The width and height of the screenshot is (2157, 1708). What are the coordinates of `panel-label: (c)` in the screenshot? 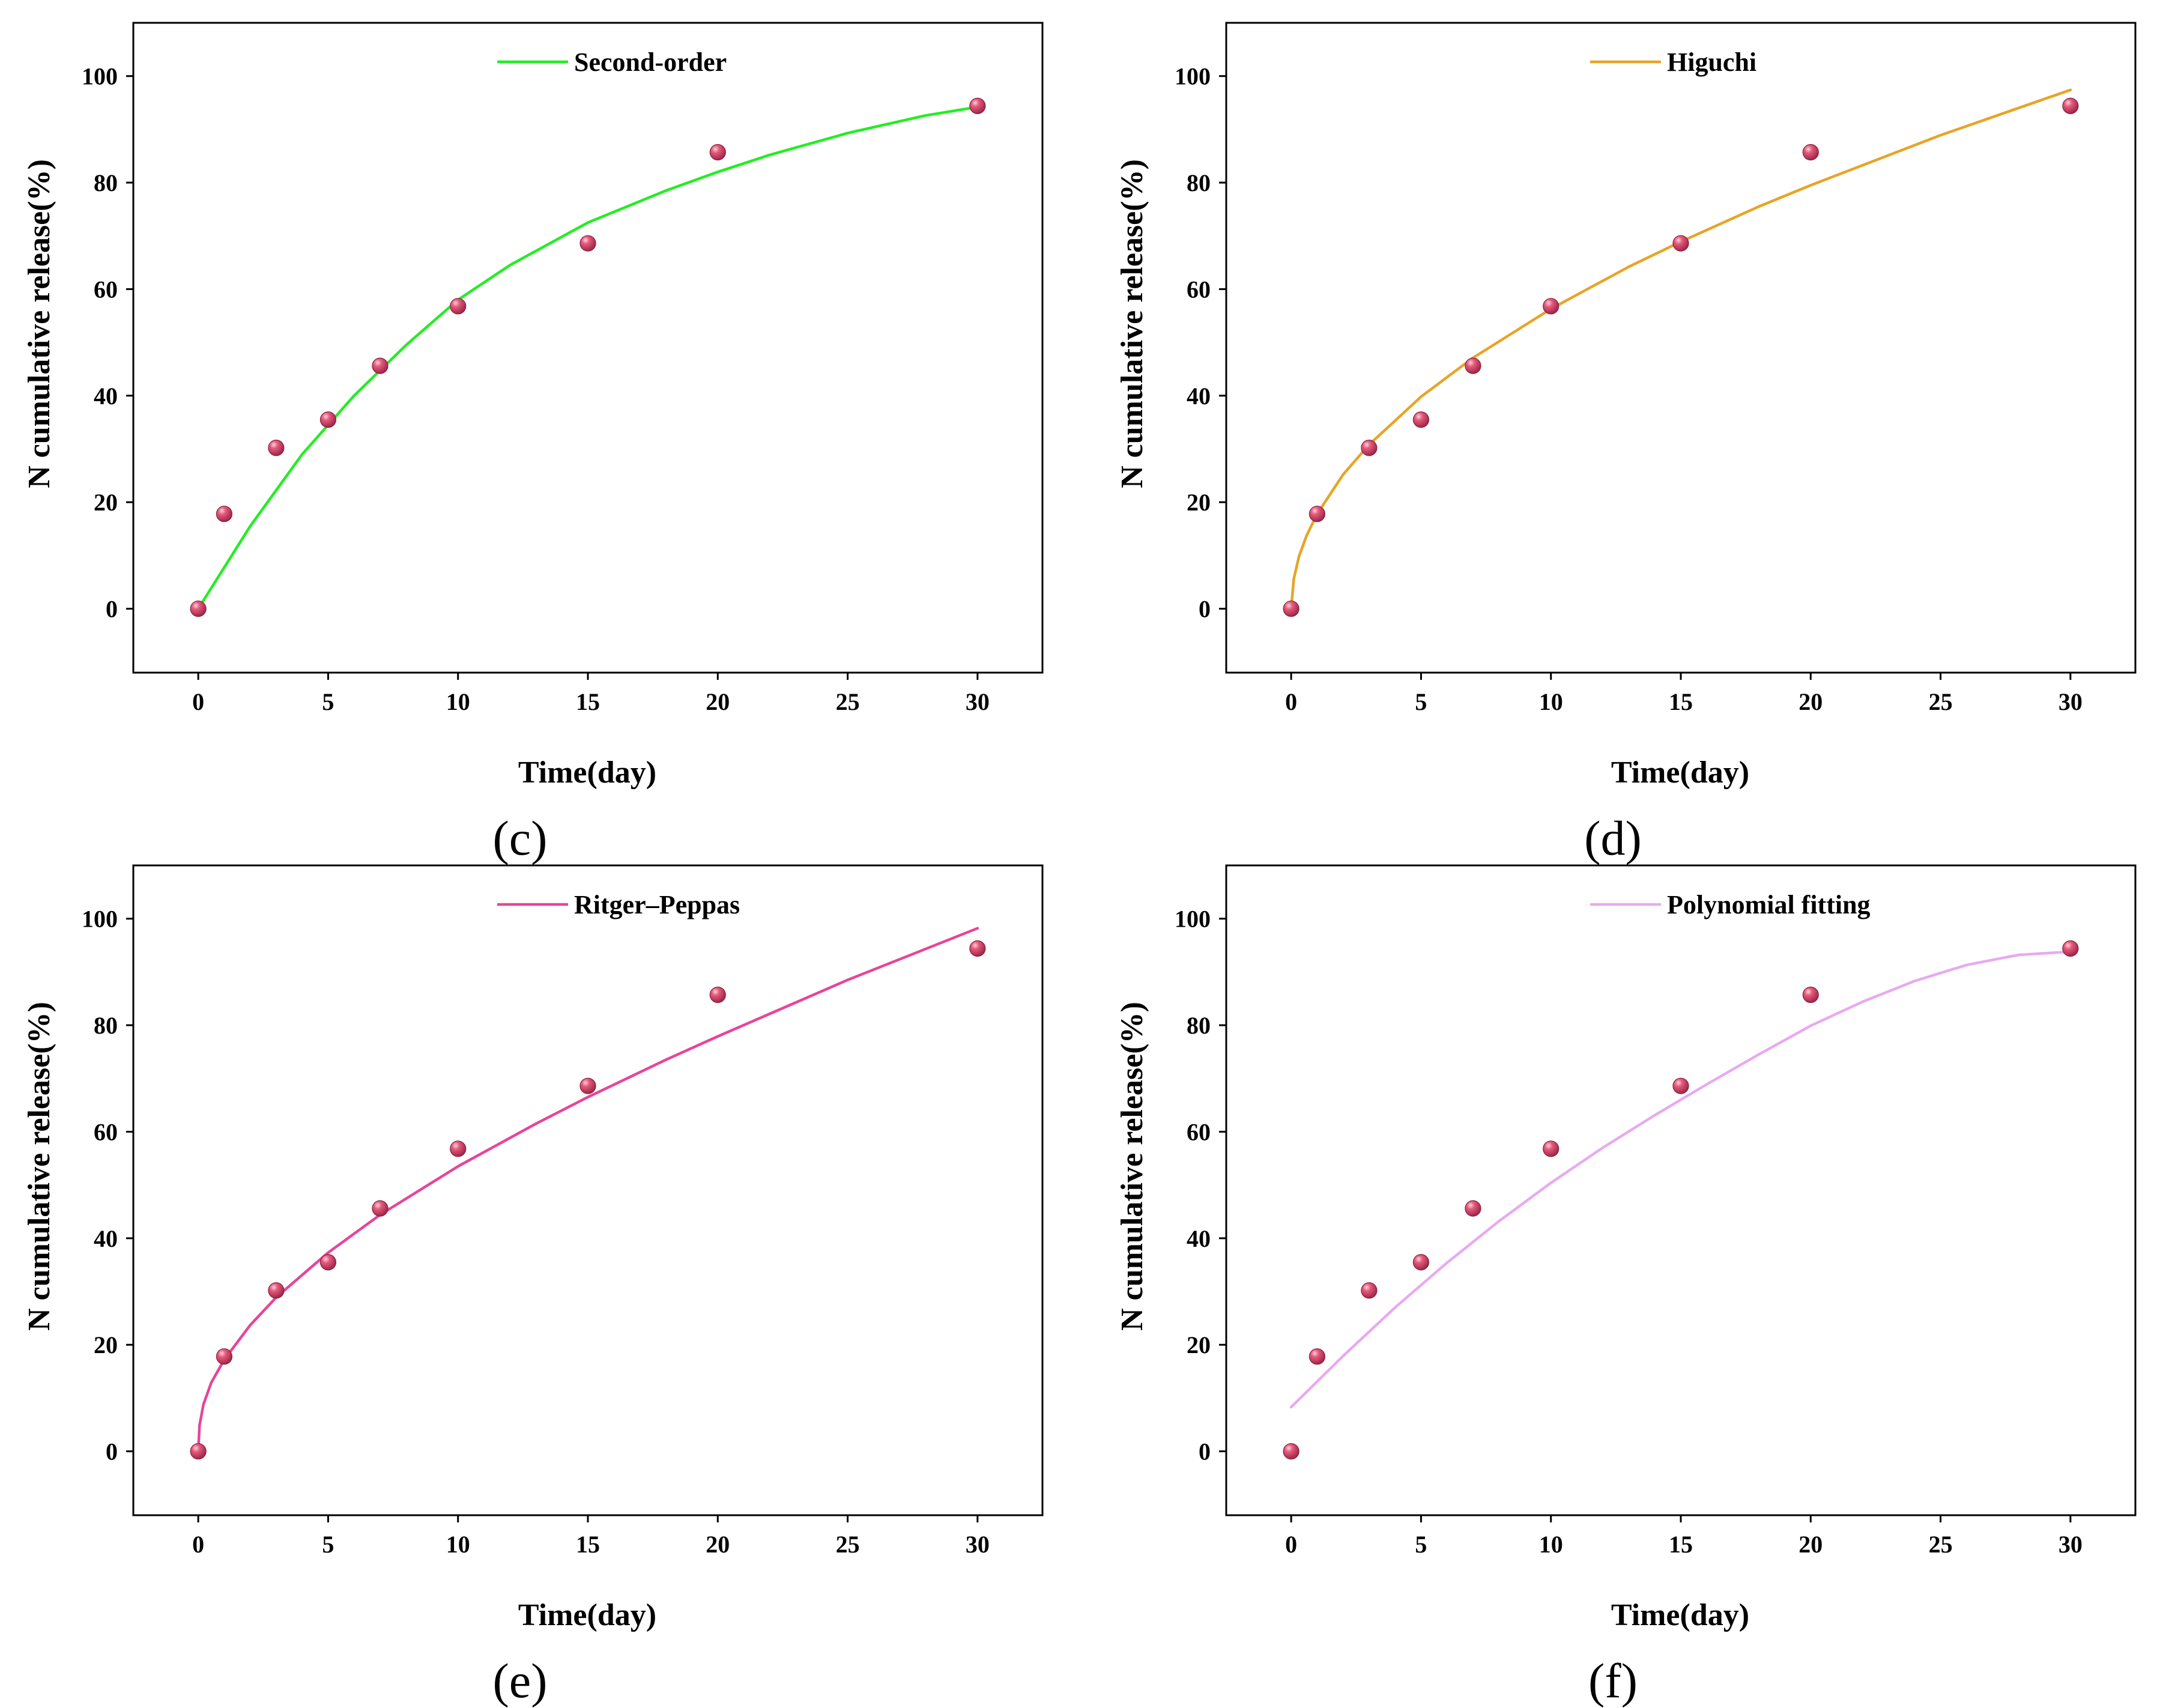 It's located at (519, 838).